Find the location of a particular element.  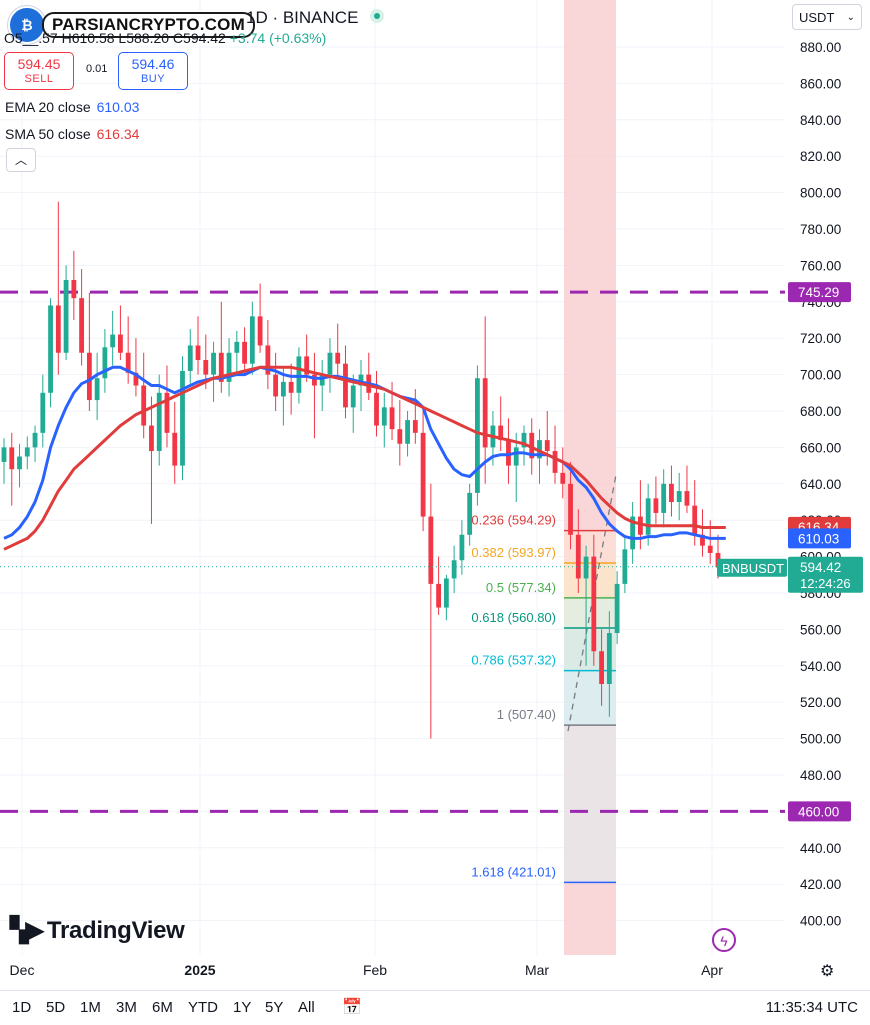

range-all: All is located at coordinates (306, 1007).